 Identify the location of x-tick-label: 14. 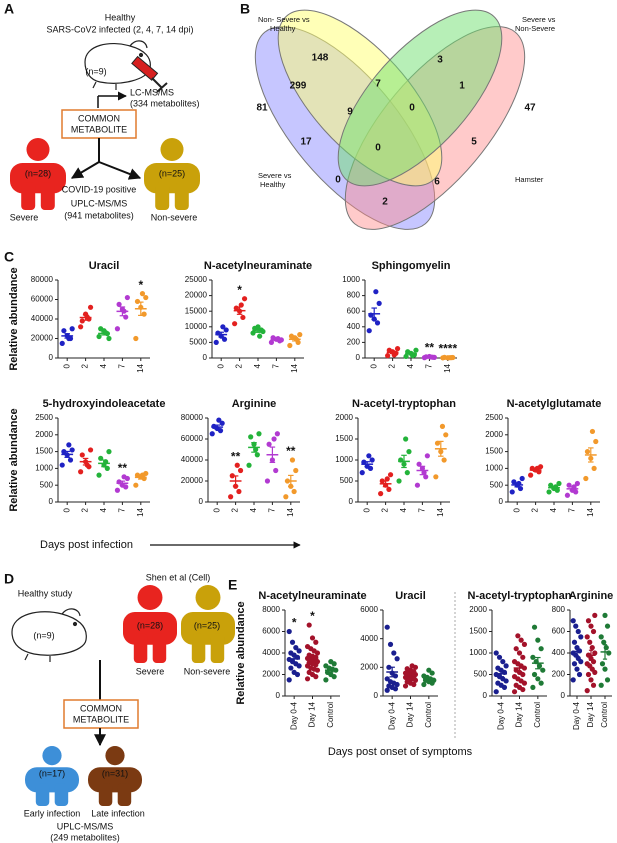
(140, 511).